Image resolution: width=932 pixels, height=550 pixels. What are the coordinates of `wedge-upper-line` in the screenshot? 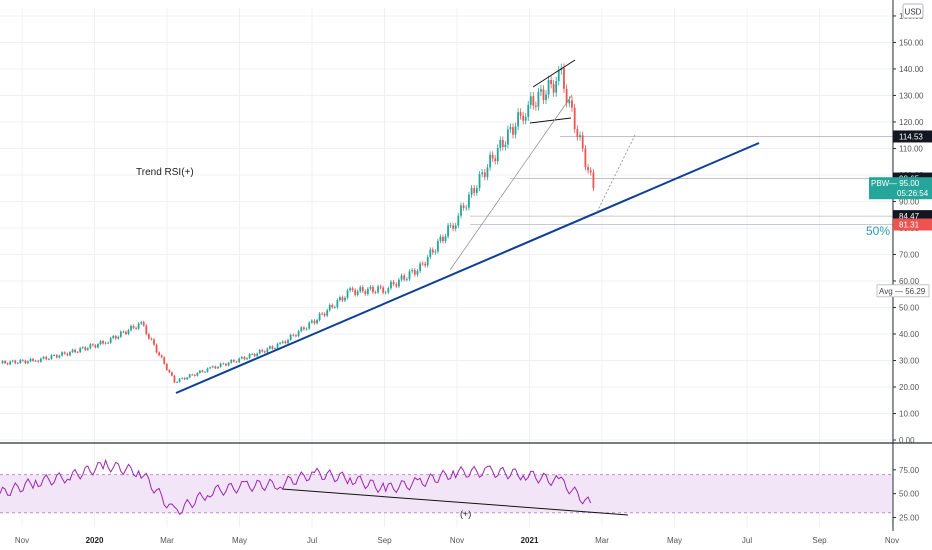 It's located at (554, 73).